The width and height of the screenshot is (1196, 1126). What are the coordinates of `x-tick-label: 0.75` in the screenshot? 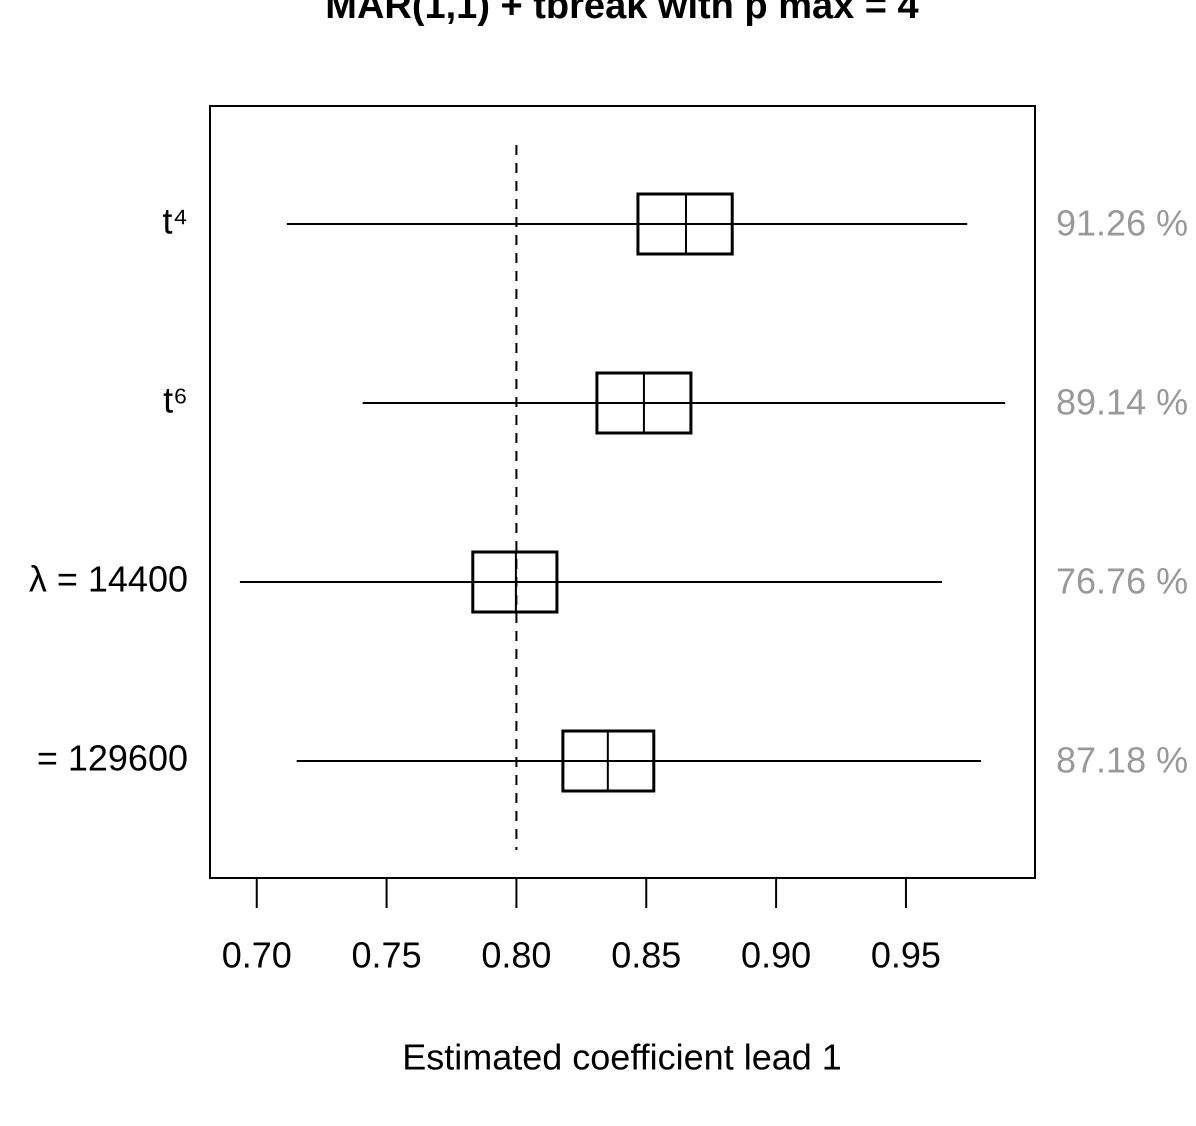 It's located at (387, 955).